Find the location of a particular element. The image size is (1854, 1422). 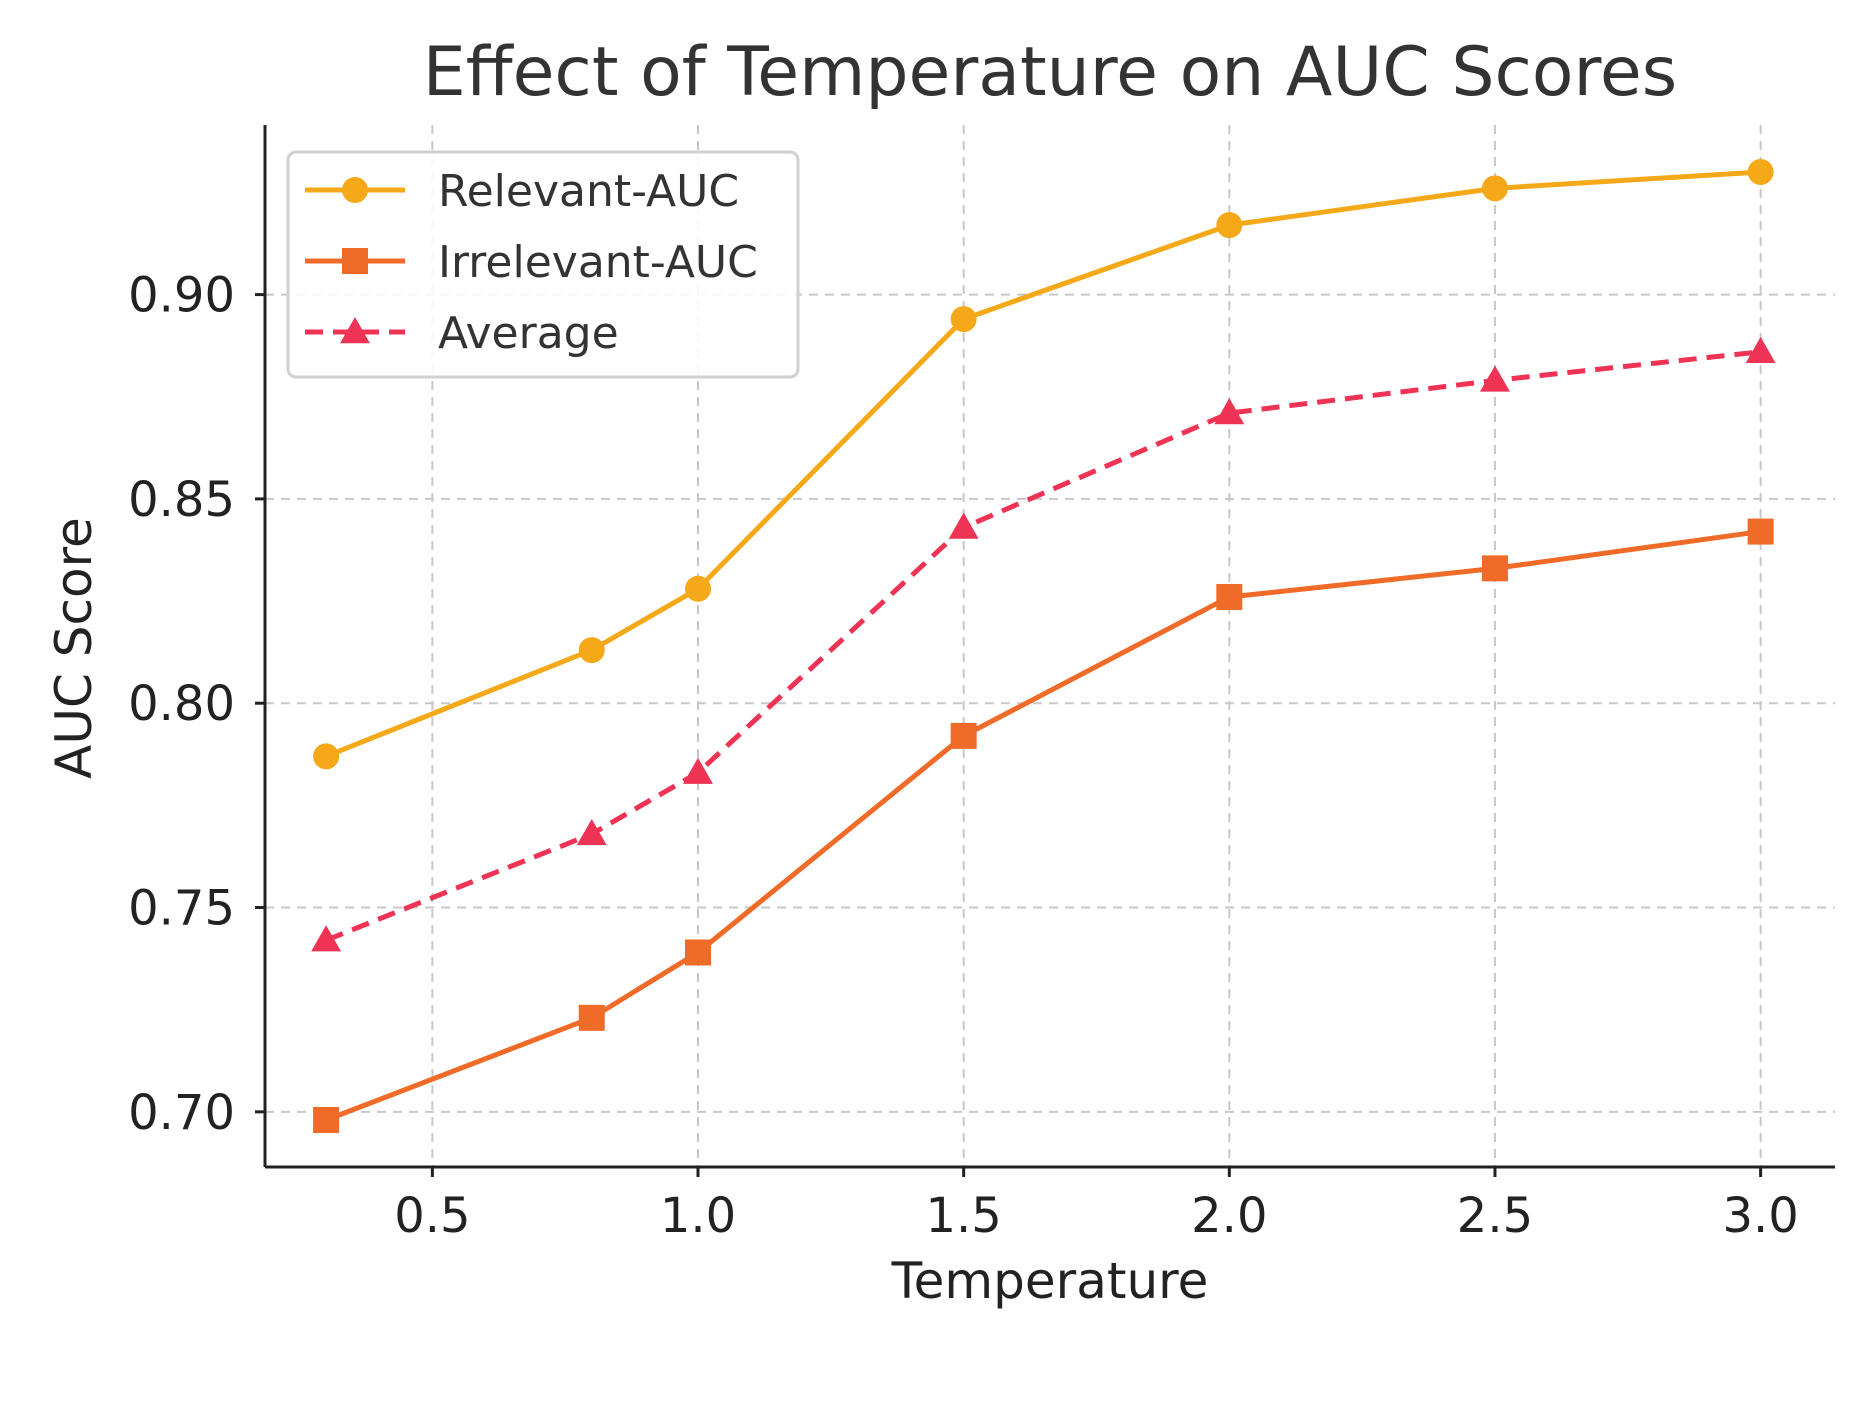

x-tick-label: 3.0 is located at coordinates (1760, 1216).